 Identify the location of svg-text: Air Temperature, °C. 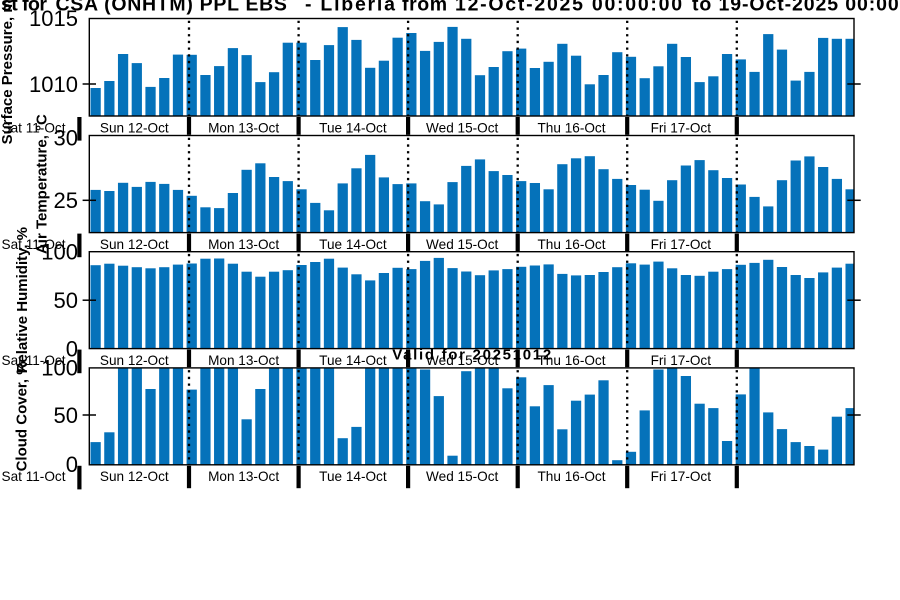
(42, 184).